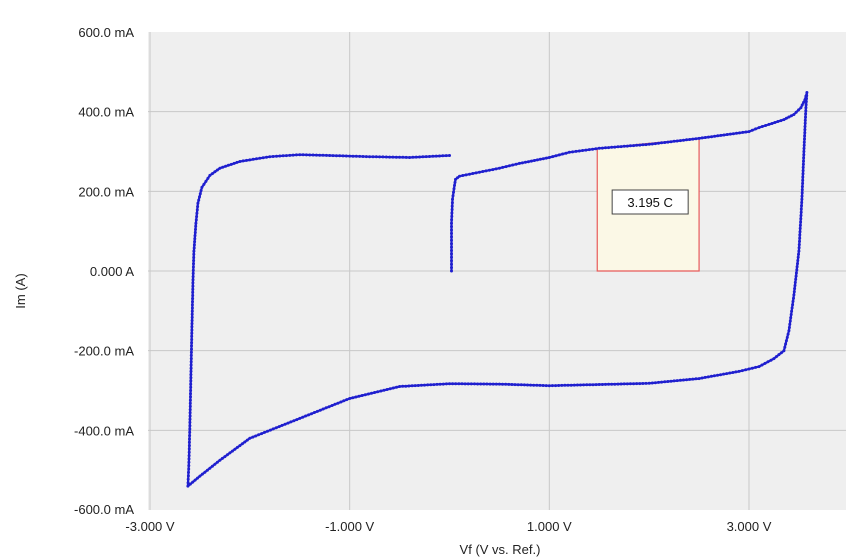 The image size is (846, 560). What do you see at coordinates (104, 509) in the screenshot?
I see `y-tick-label: -600.0 mA` at bounding box center [104, 509].